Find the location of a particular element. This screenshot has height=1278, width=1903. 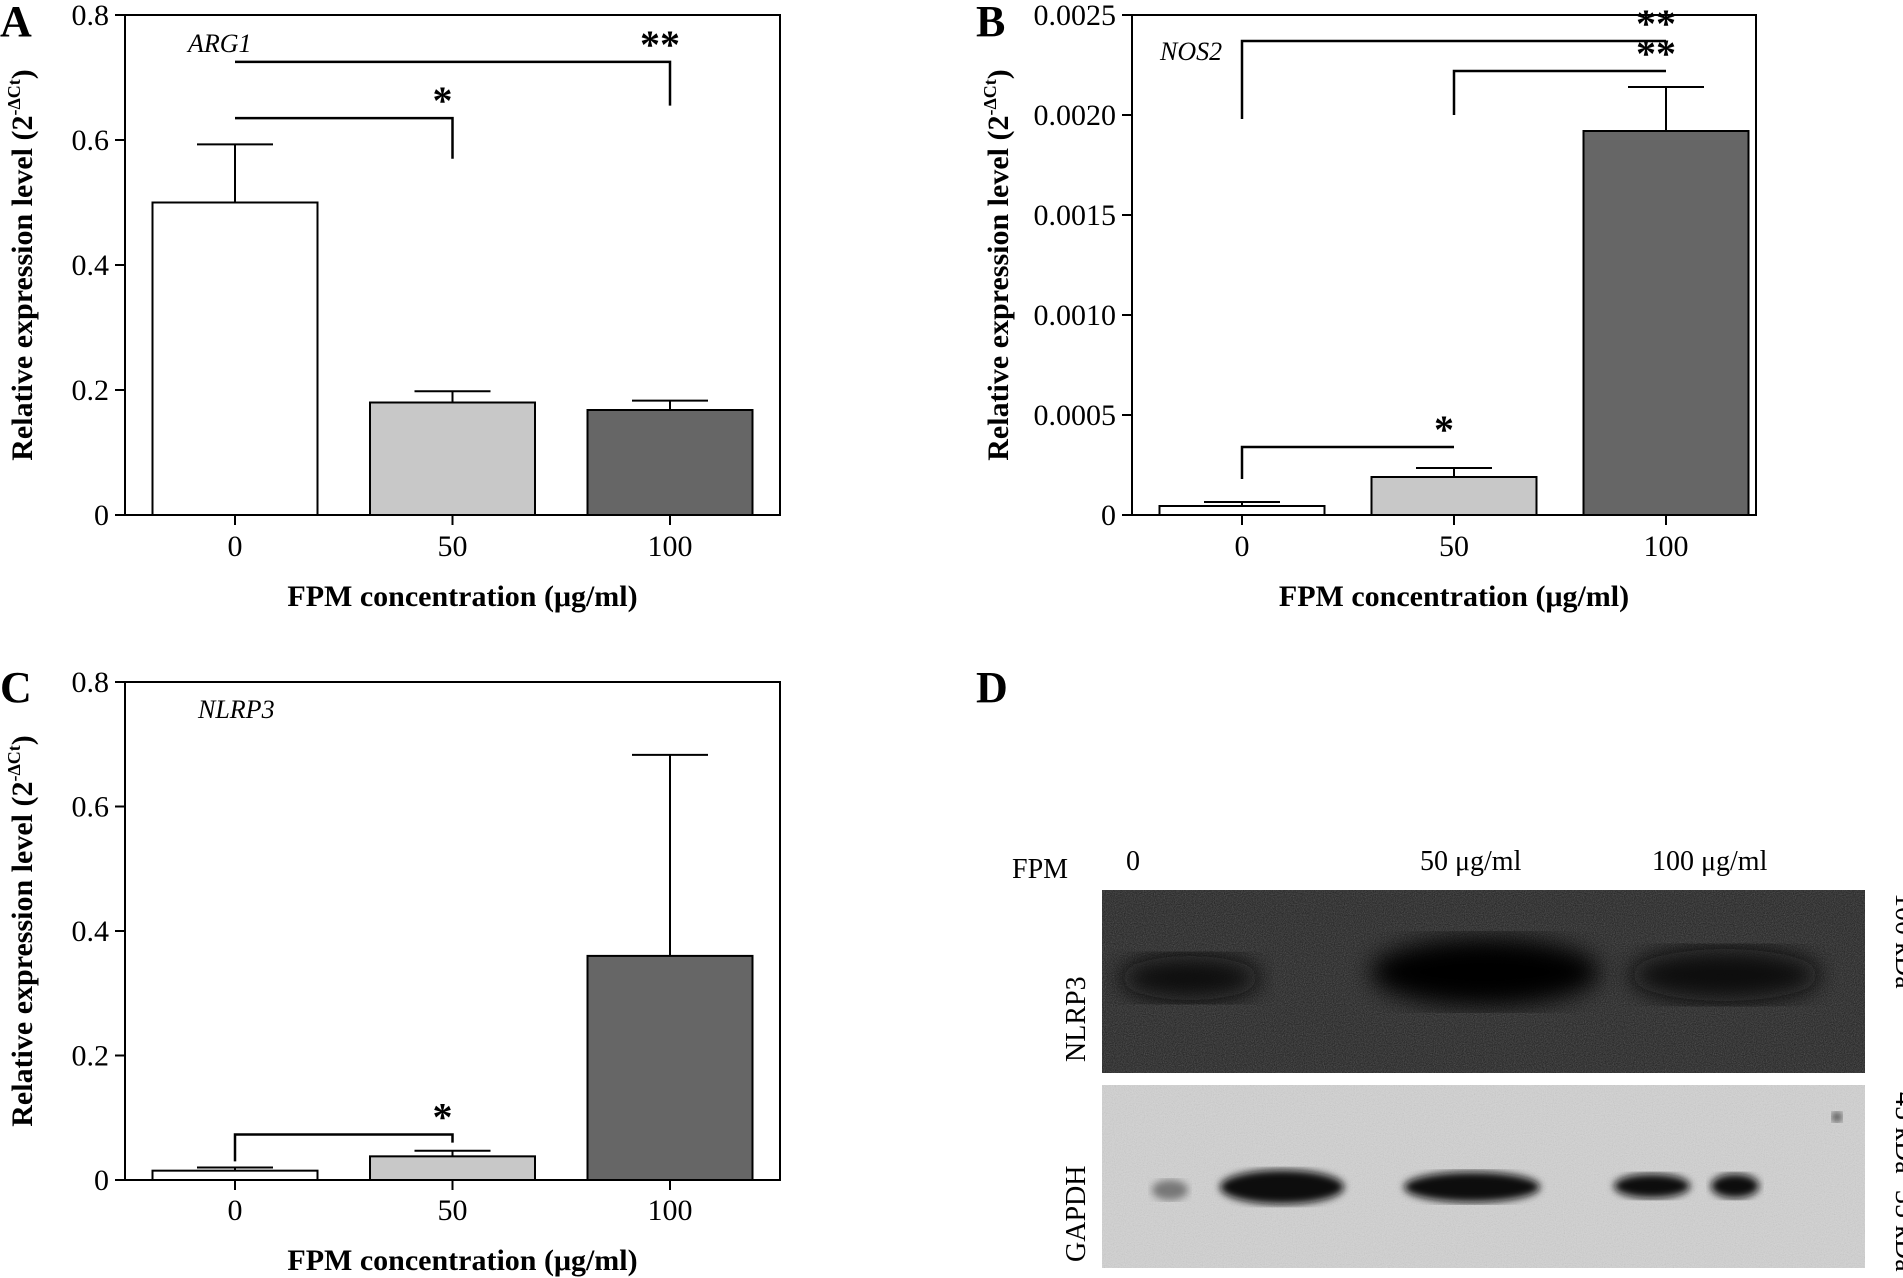

gene-label: NLRP3 is located at coordinates (236, 709).